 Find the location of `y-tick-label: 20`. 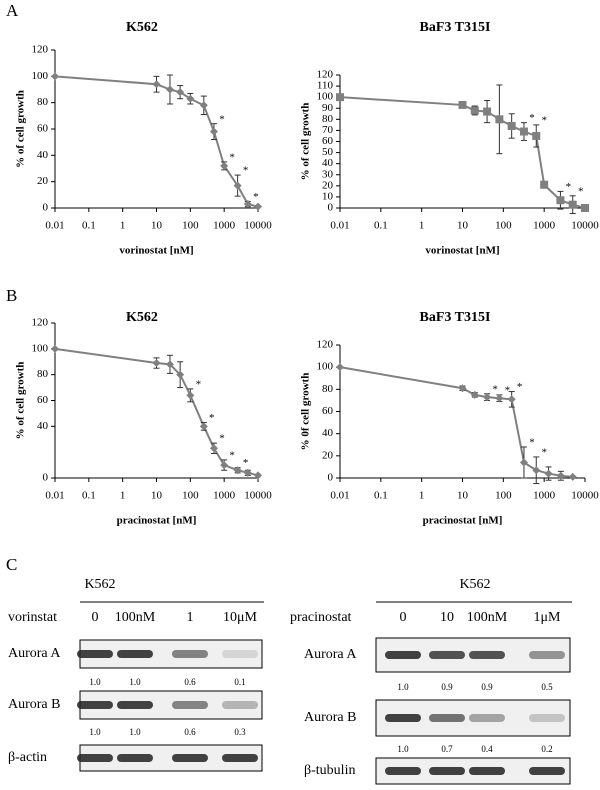

y-tick-label: 20 is located at coordinates (43, 181).